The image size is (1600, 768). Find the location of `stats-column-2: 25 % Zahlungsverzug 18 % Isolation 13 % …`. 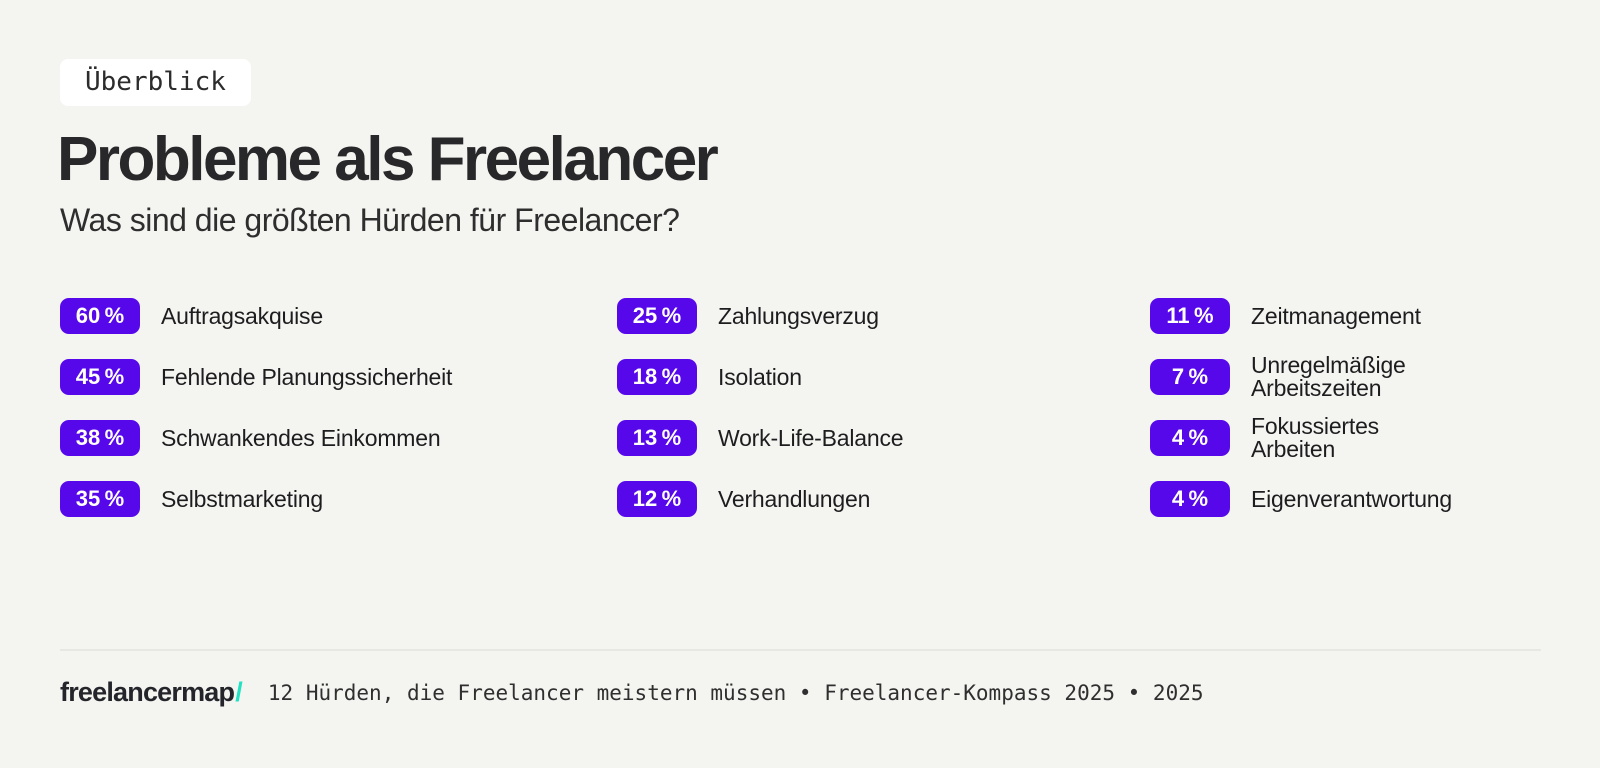

stats-column-2: 25 % Zahlungsverzug 18 % Isolation 13 % … is located at coordinates (883, 407).